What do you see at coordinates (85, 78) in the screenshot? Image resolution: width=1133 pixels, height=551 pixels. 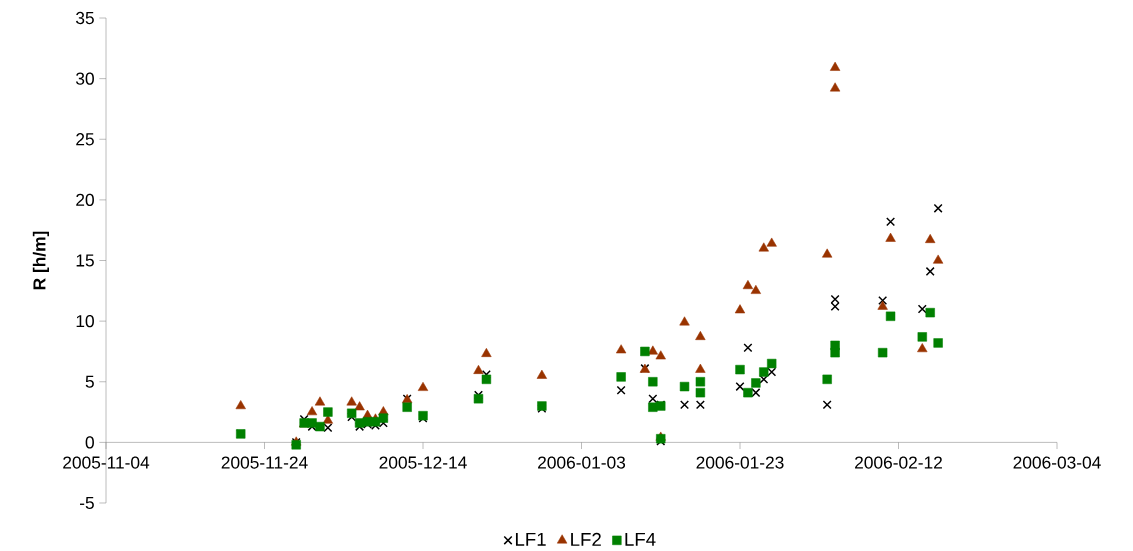 I see `y-tick-label: 30` at bounding box center [85, 78].